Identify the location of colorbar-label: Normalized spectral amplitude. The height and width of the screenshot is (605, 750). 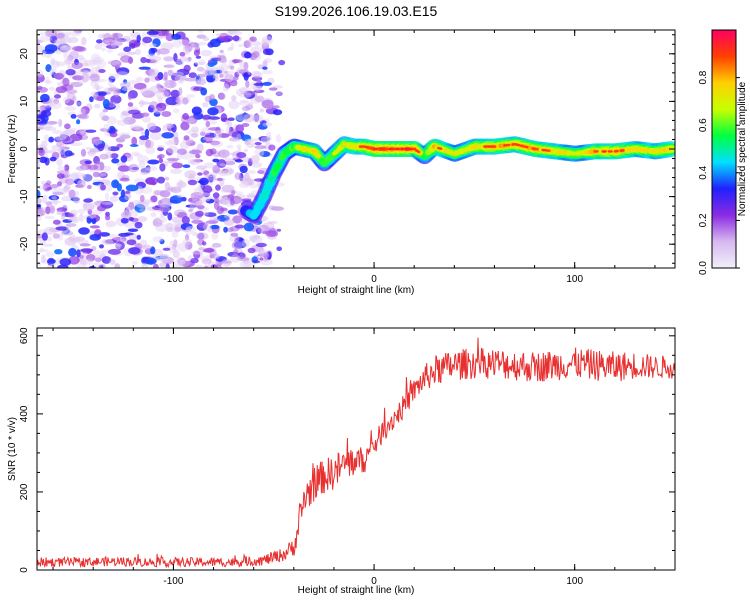
(742, 148).